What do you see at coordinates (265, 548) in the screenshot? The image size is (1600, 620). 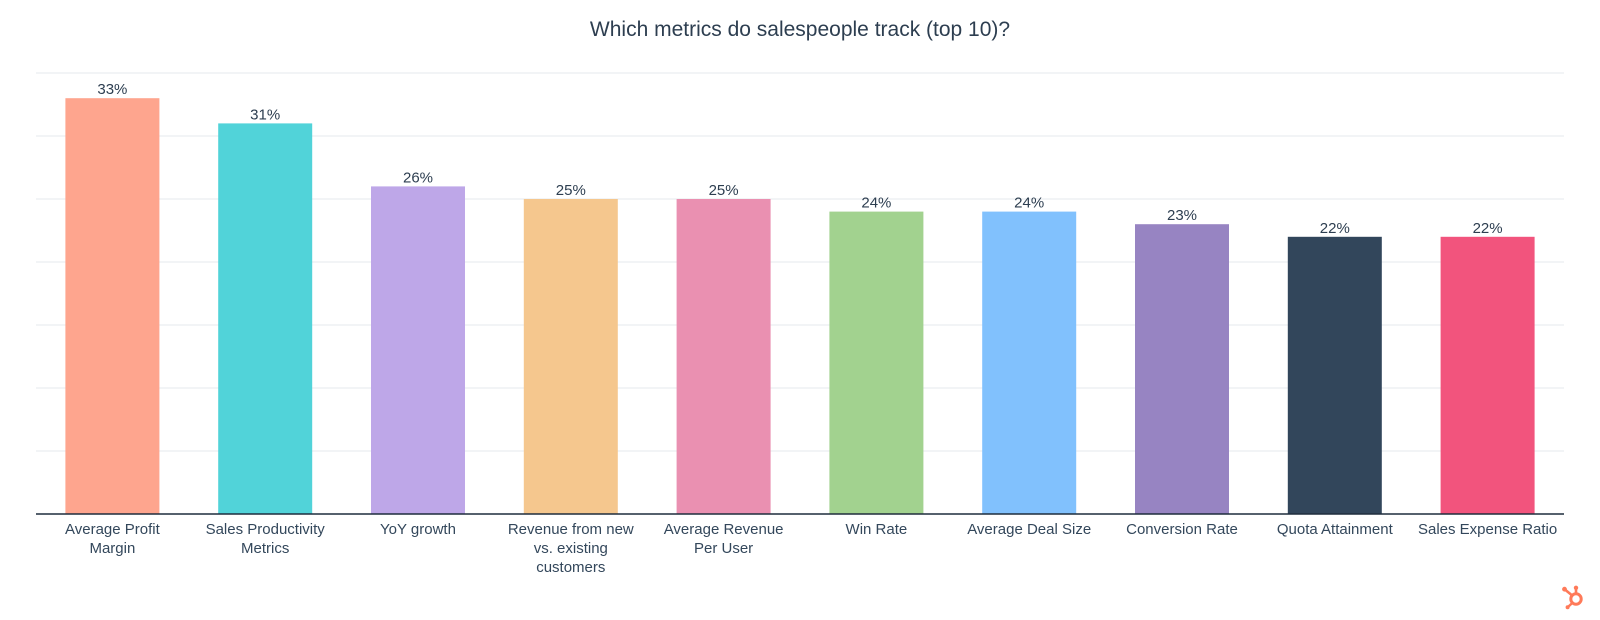 I see `category-label-line: Metrics` at bounding box center [265, 548].